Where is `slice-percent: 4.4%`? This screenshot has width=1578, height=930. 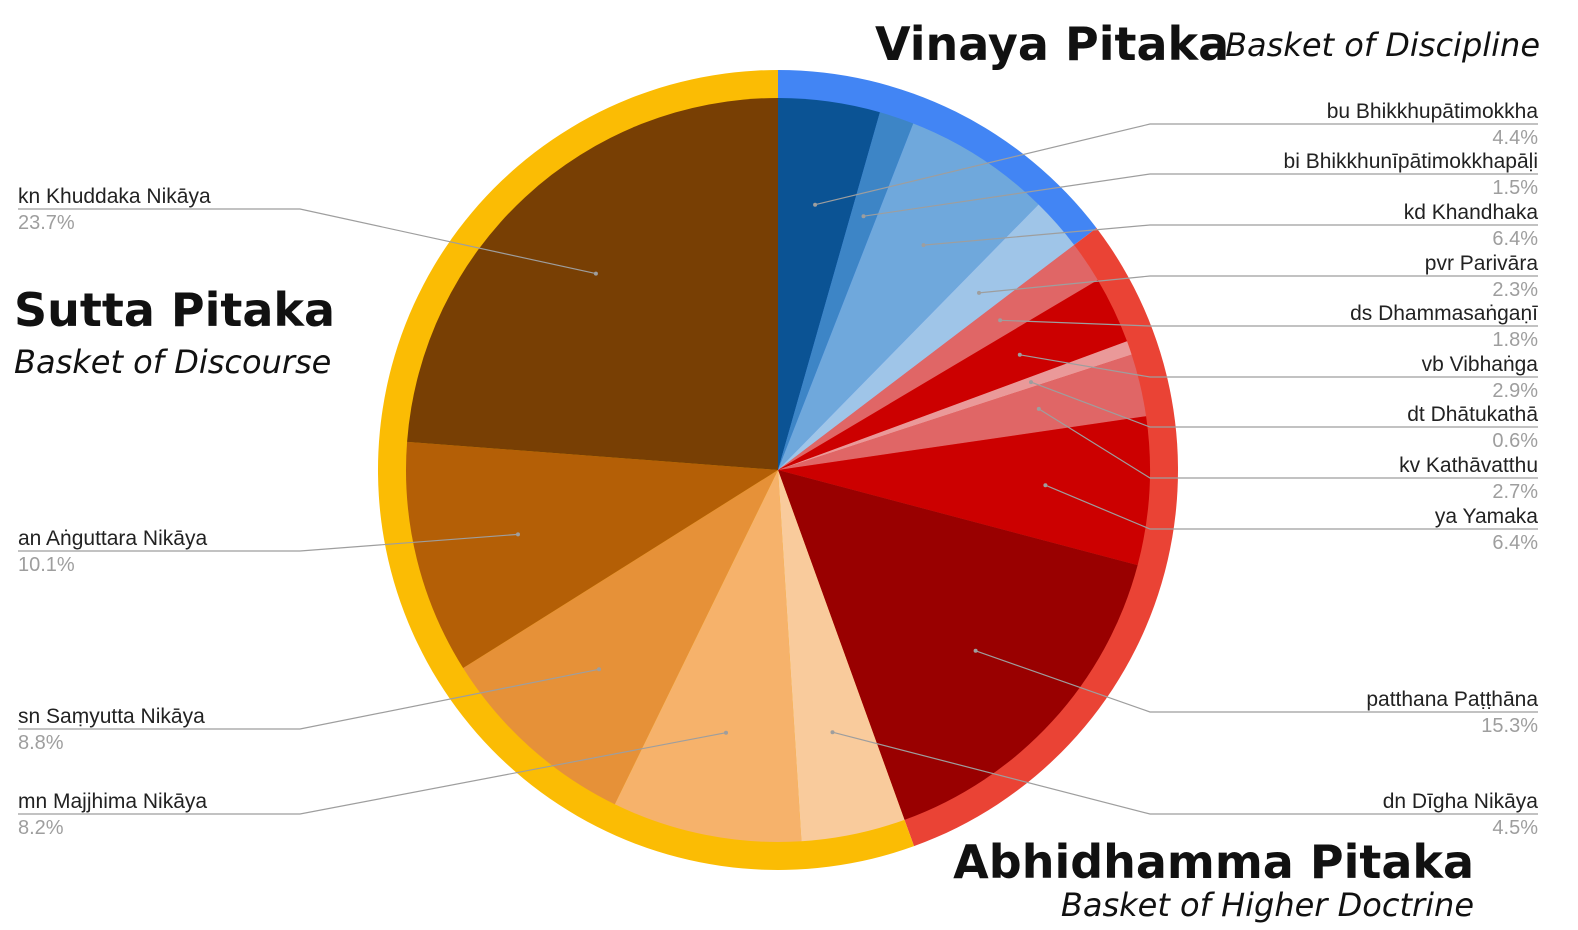 slice-percent: 4.4% is located at coordinates (1515, 138).